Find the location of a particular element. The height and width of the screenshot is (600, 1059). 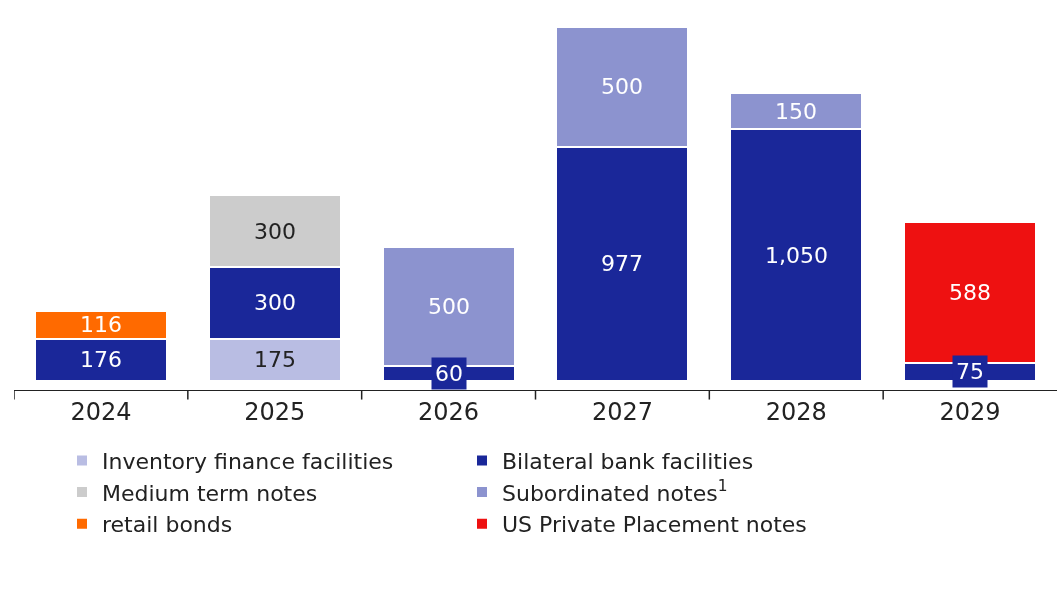

legend-label: US Private Placement notes is located at coordinates (654, 525).